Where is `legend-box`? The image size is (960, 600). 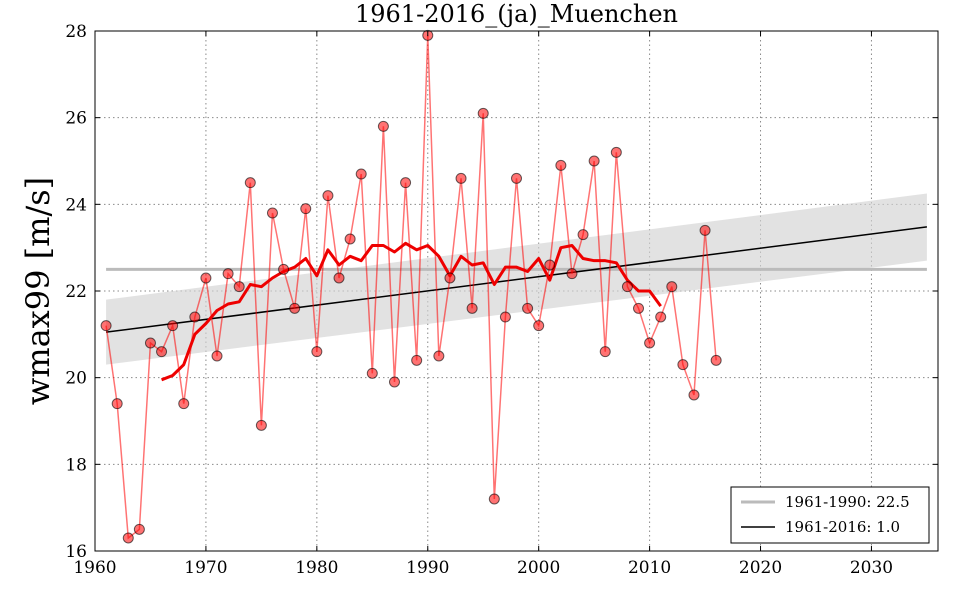 legend-box is located at coordinates (830, 515).